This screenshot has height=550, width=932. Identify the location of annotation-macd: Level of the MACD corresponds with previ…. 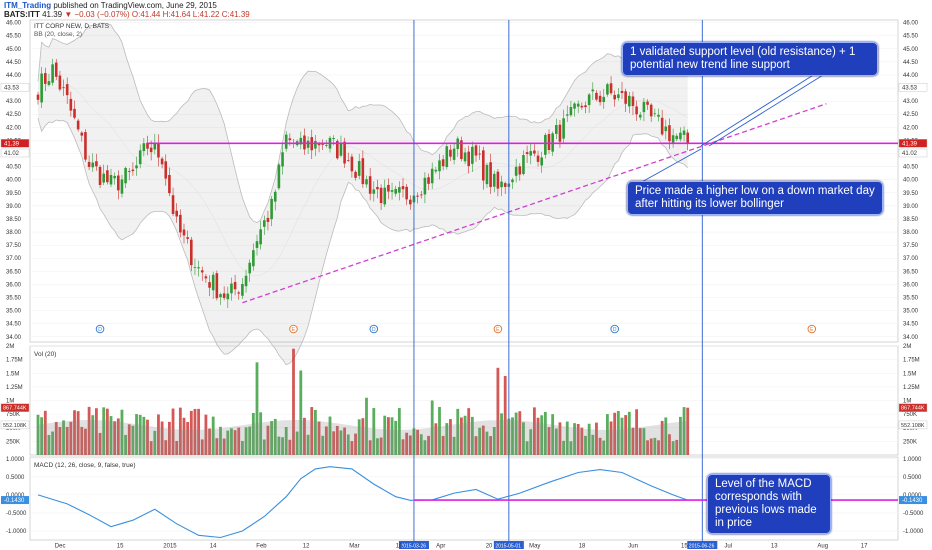
(769, 504).